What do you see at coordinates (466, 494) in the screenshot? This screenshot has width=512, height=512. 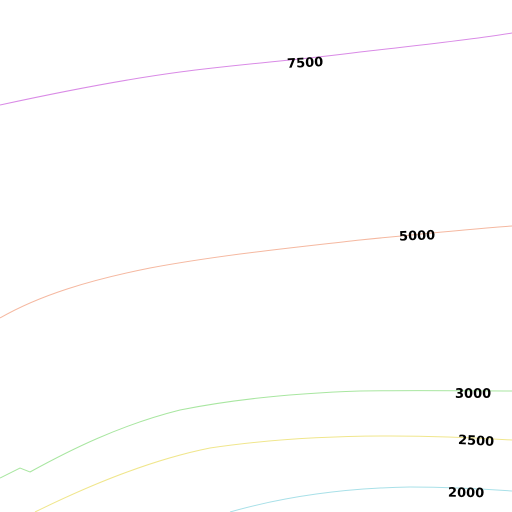 I see `contour-label-2000: 2000` at bounding box center [466, 494].